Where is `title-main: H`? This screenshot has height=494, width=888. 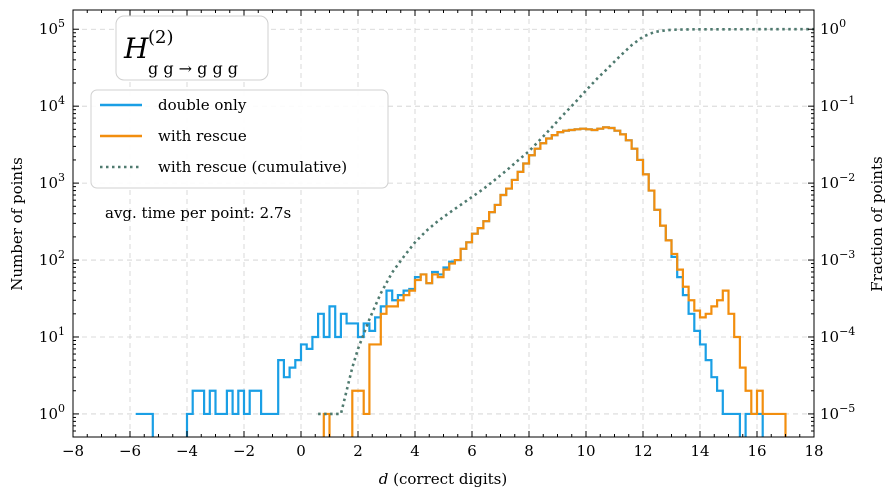
title-main: H is located at coordinates (136, 48).